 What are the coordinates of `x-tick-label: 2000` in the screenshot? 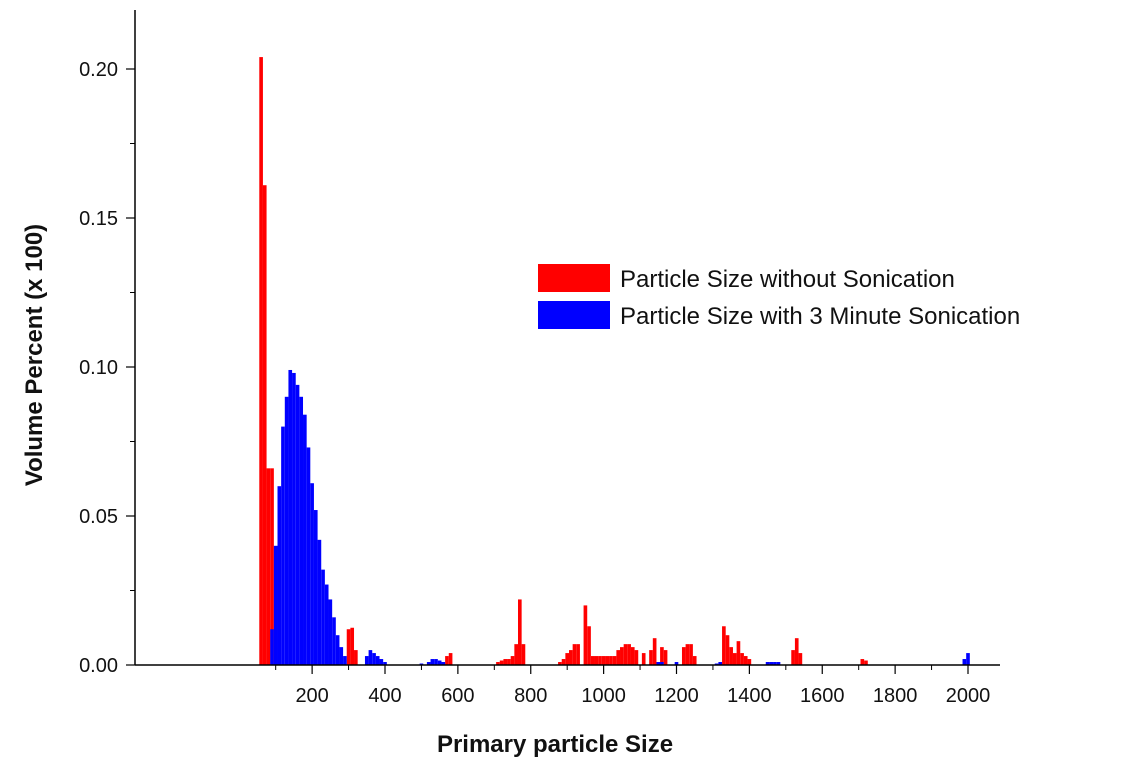 It's located at (968, 696).